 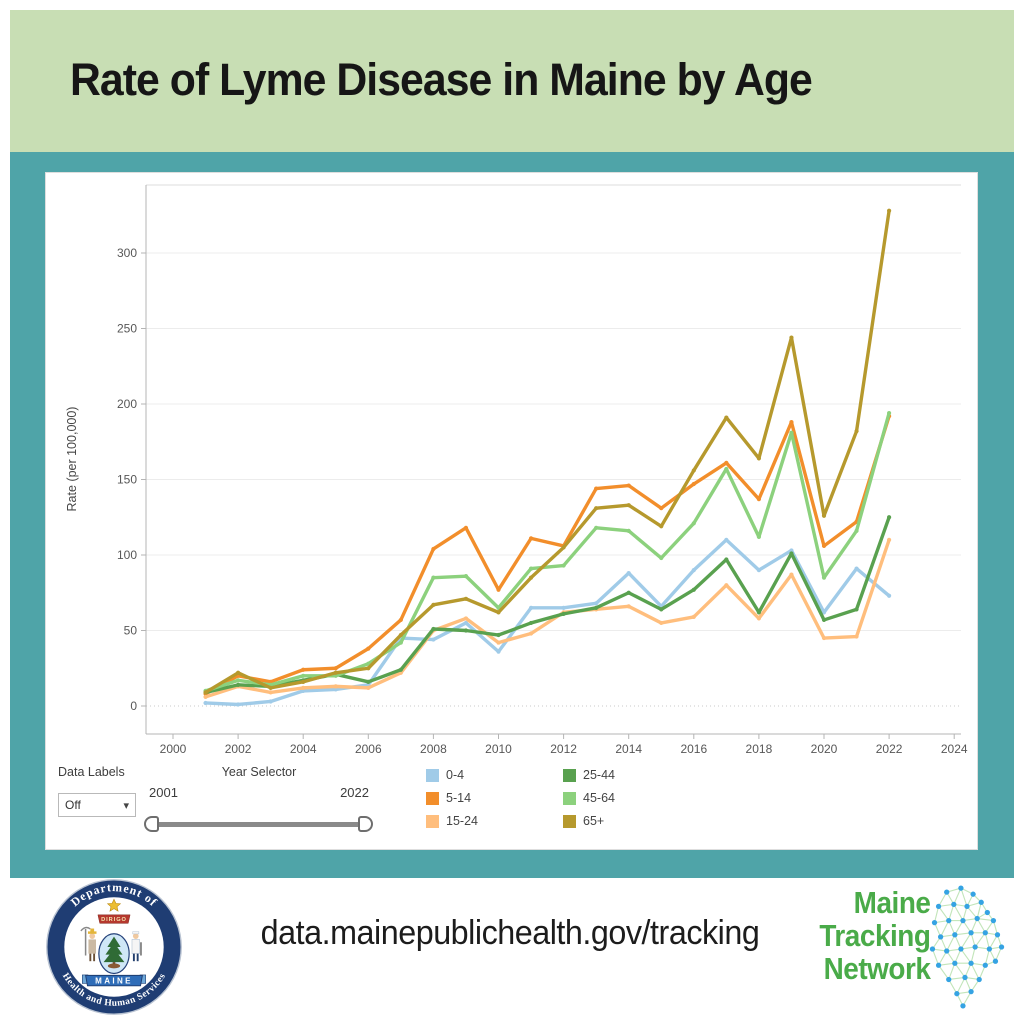 I want to click on svg-text: 2002, so click(x=238, y=749).